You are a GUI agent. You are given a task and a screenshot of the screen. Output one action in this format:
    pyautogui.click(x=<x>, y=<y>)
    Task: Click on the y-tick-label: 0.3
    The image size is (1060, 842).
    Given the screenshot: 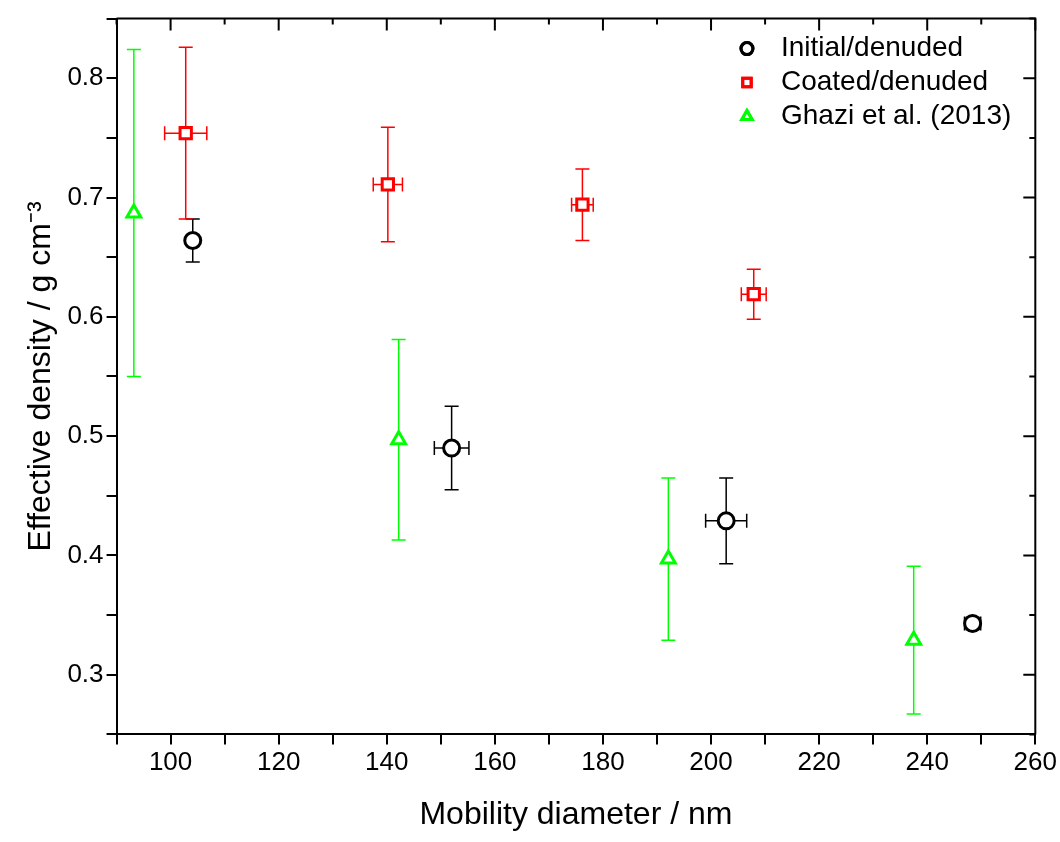 What is the action you would take?
    pyautogui.click(x=85, y=672)
    